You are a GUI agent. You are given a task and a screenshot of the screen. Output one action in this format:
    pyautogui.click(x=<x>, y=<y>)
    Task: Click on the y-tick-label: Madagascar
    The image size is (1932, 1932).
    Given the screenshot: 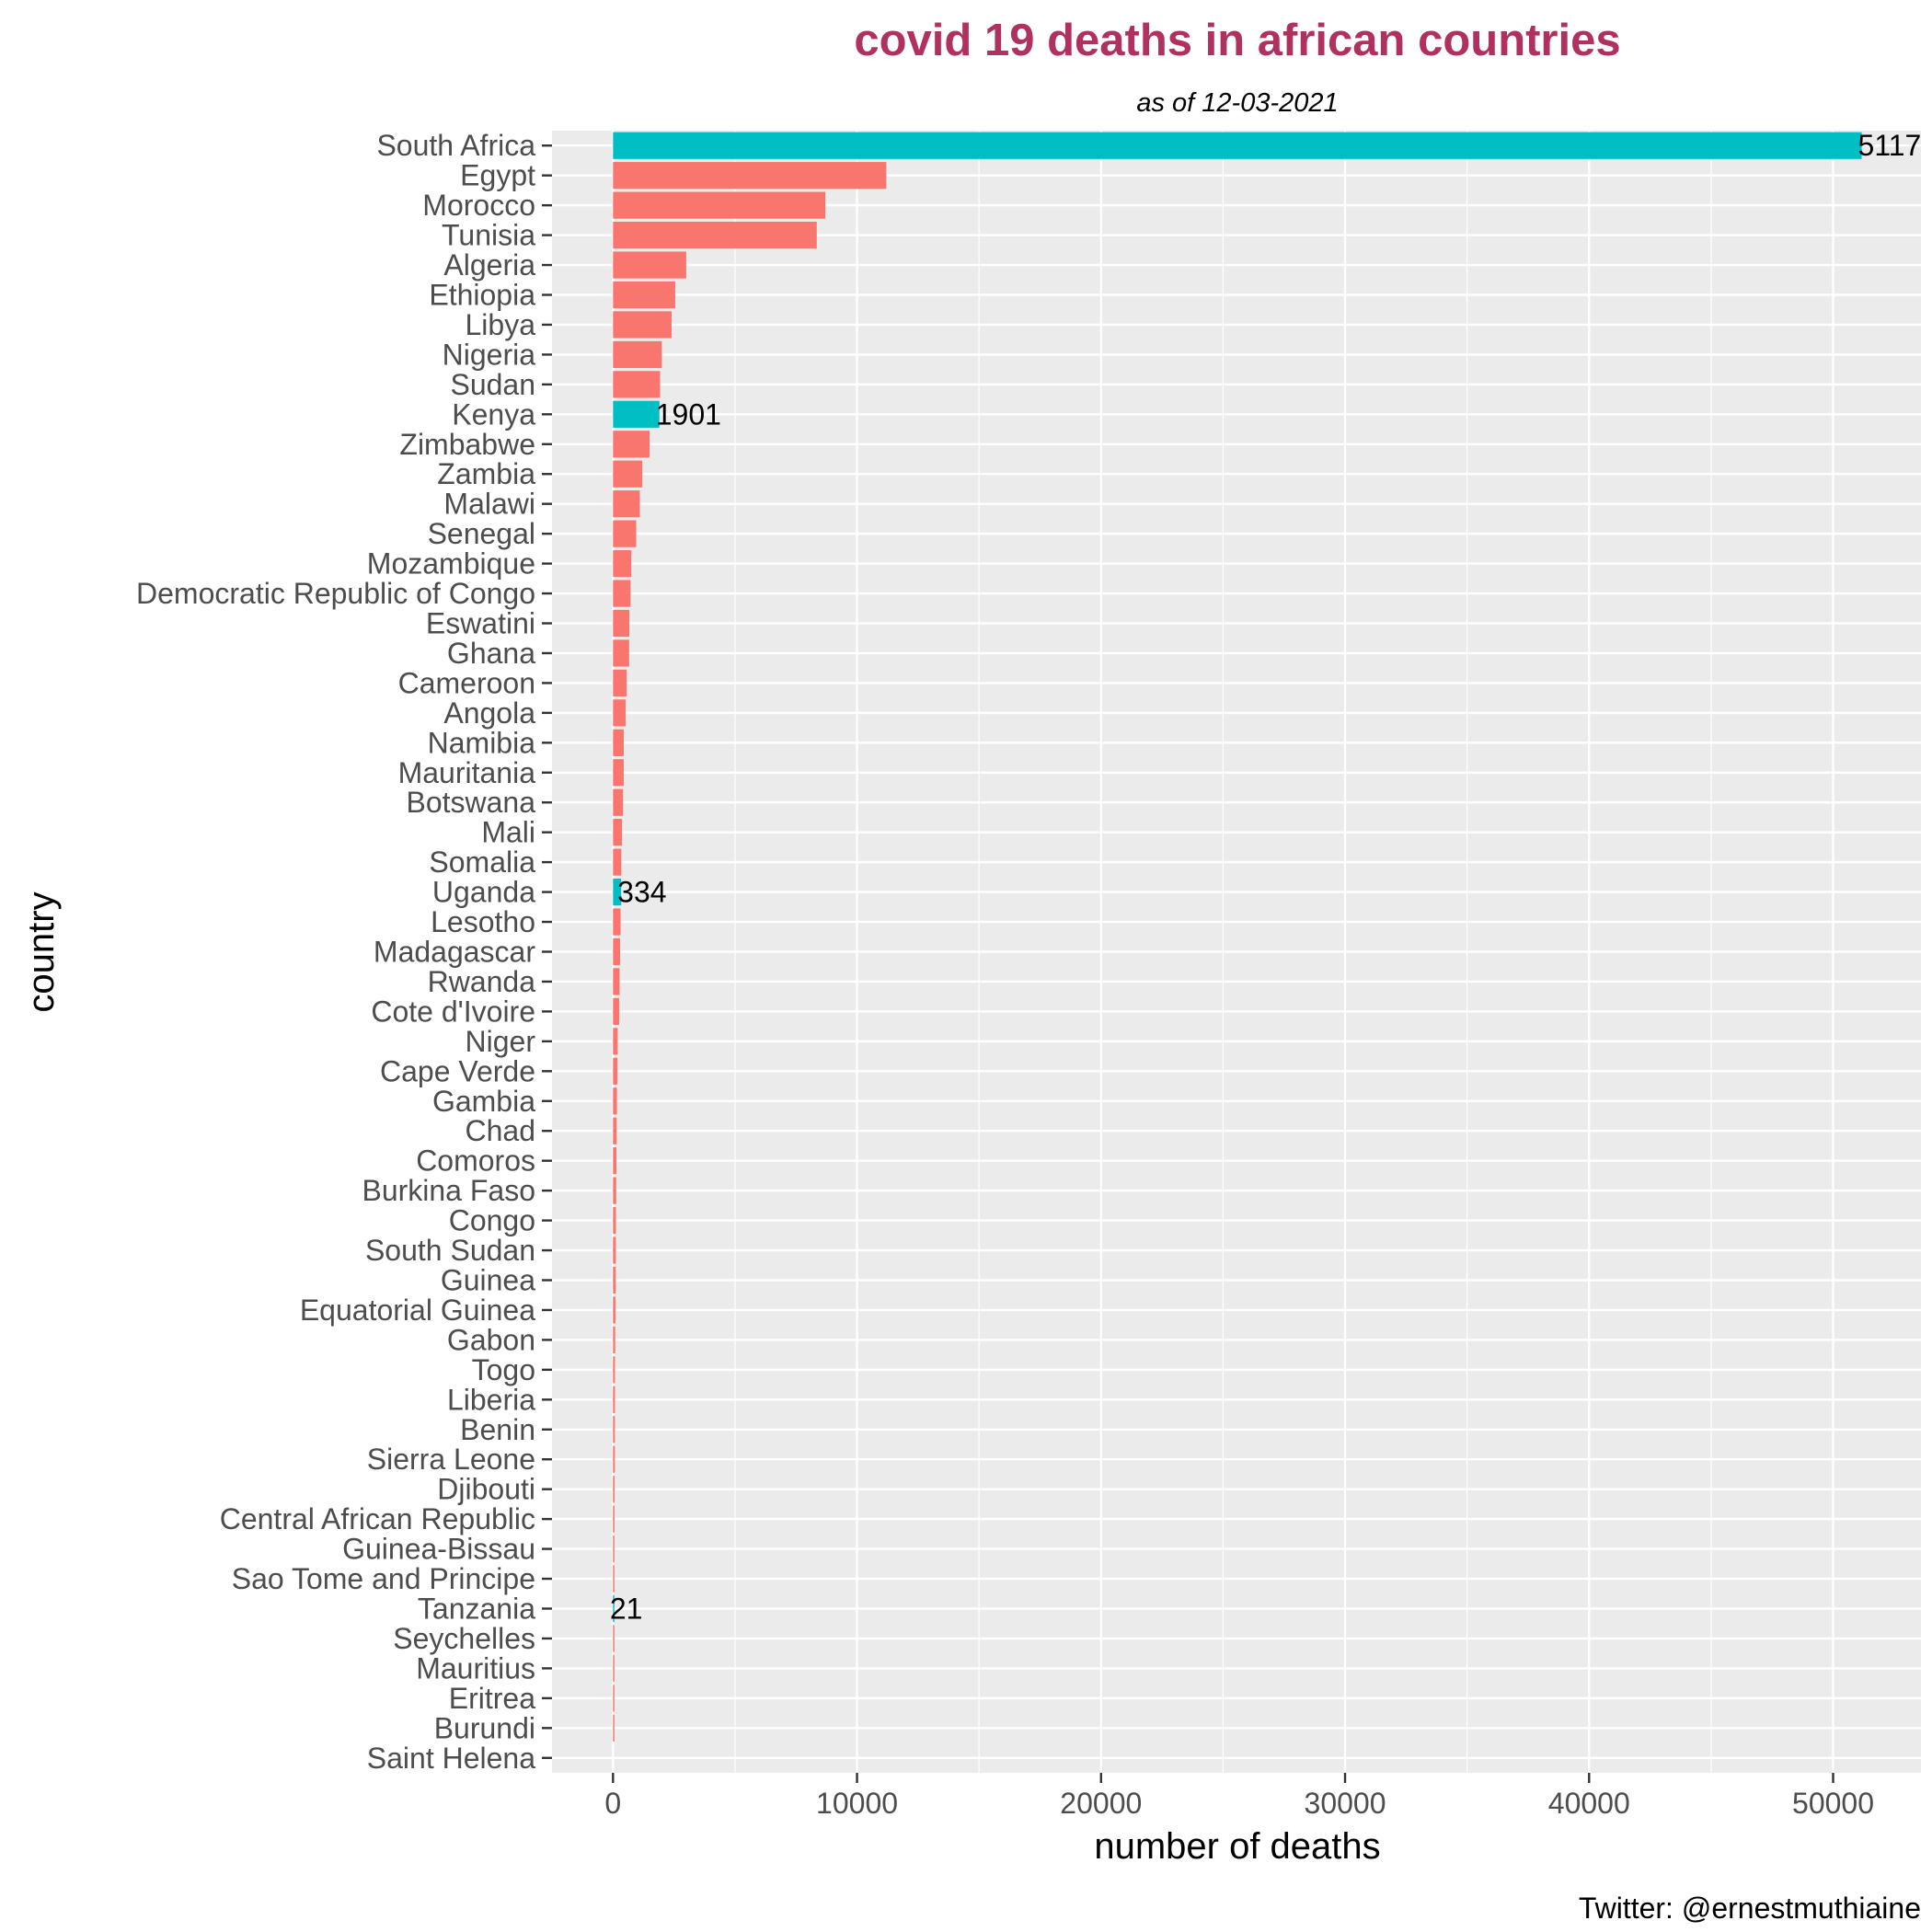 What is the action you would take?
    pyautogui.click(x=454, y=952)
    